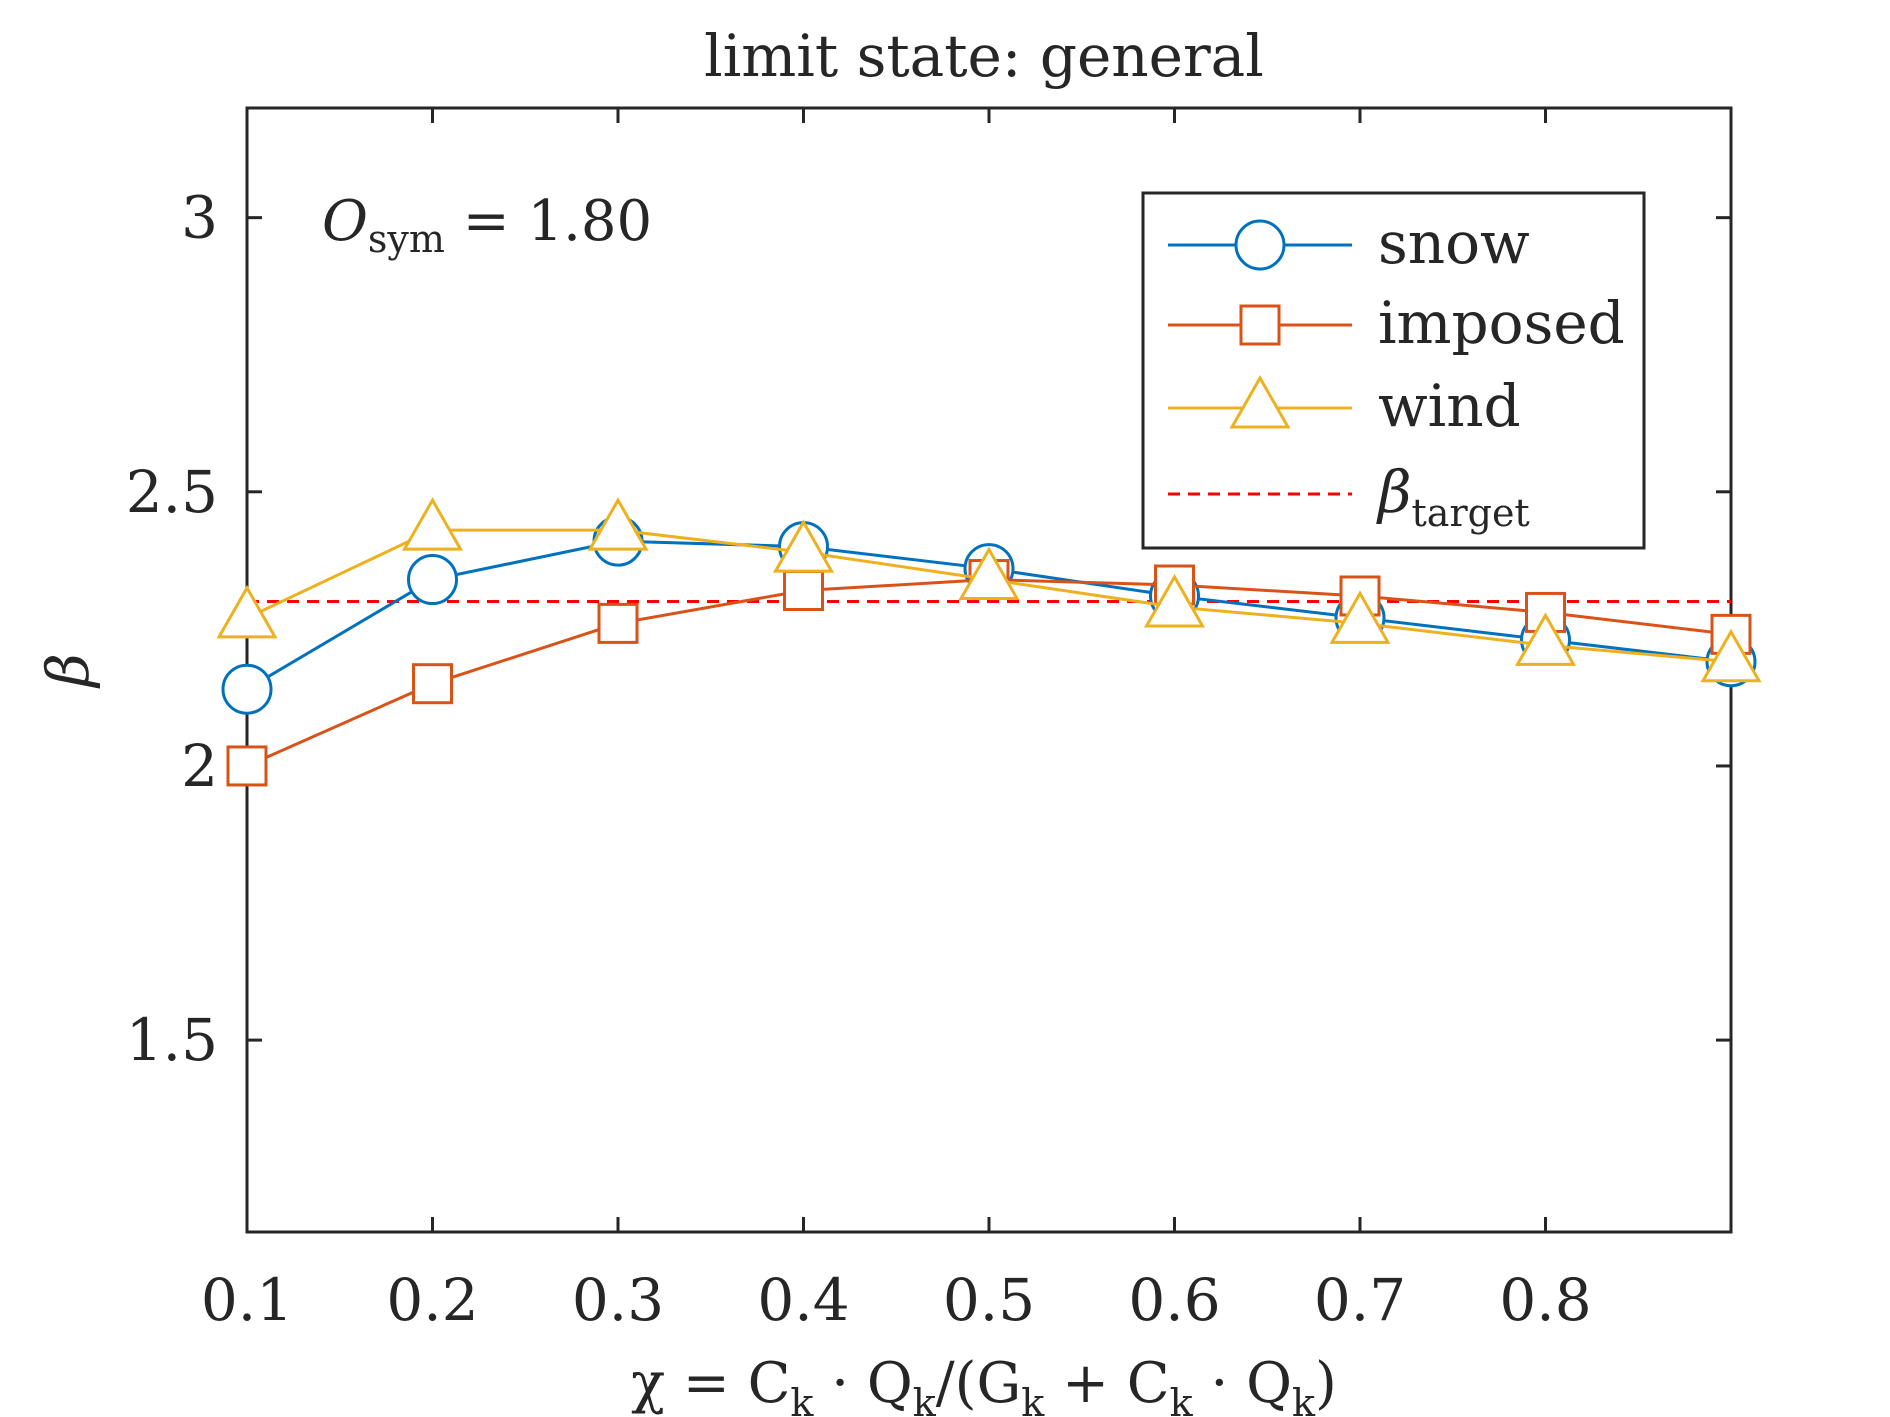 The height and width of the screenshot is (1417, 1890). I want to click on y-tick-label: 3, so click(199, 218).